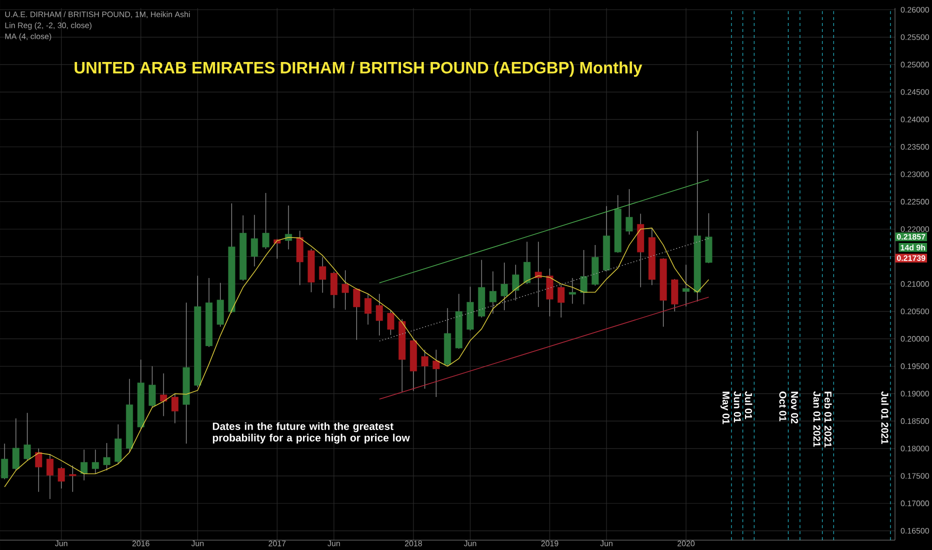  What do you see at coordinates (725, 408) in the screenshot?
I see `ref-line-label: May 01` at bounding box center [725, 408].